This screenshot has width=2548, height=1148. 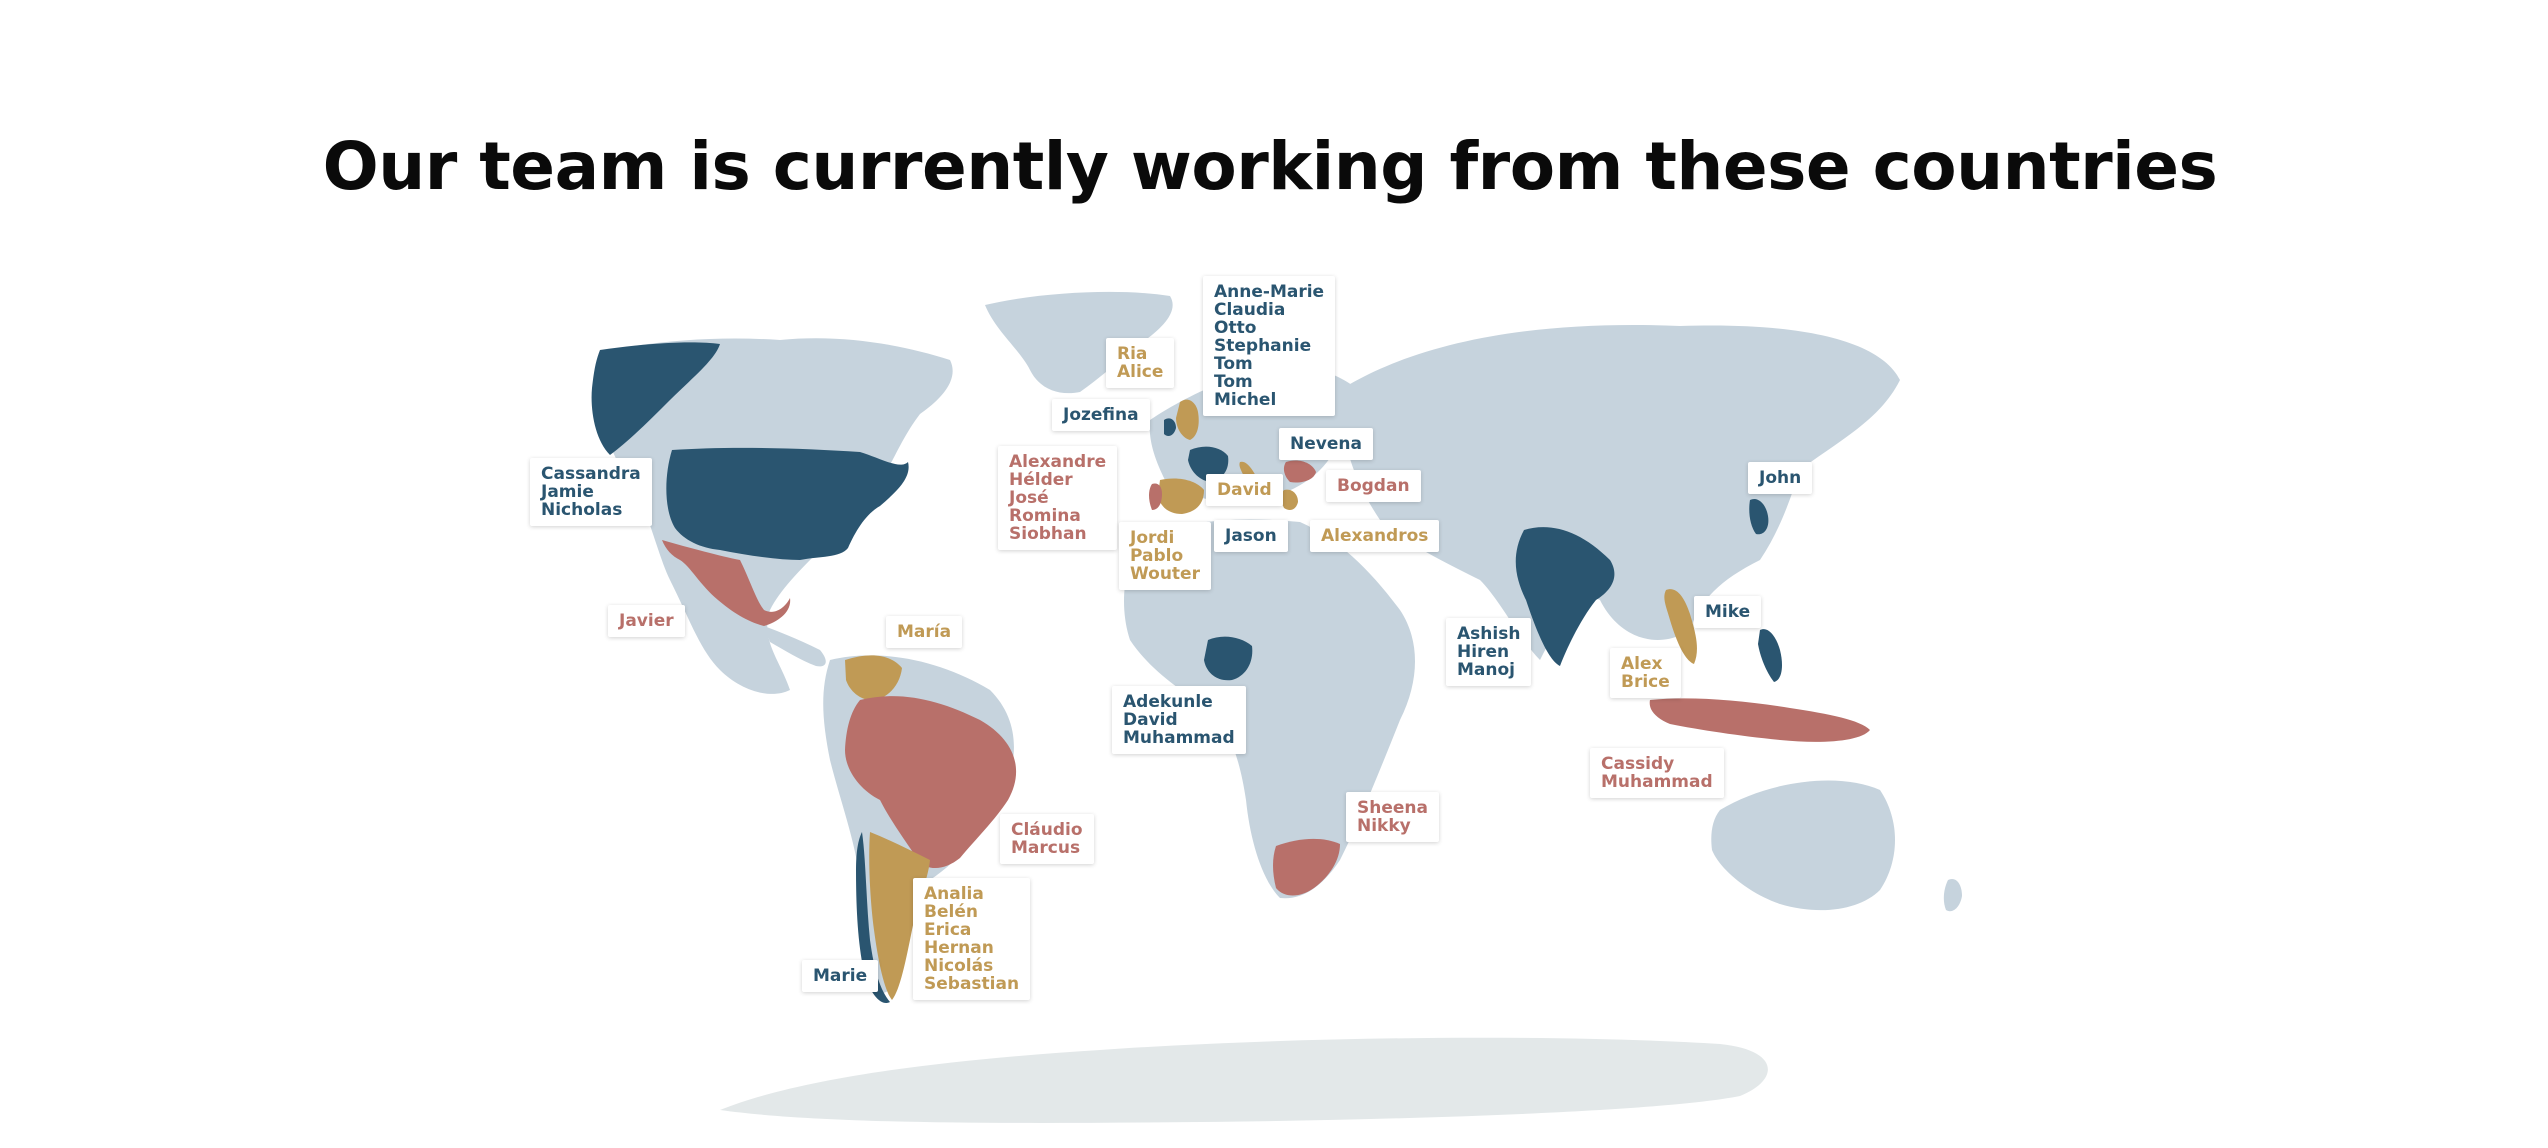 I want to click on name: Manoj, so click(x=1486, y=670).